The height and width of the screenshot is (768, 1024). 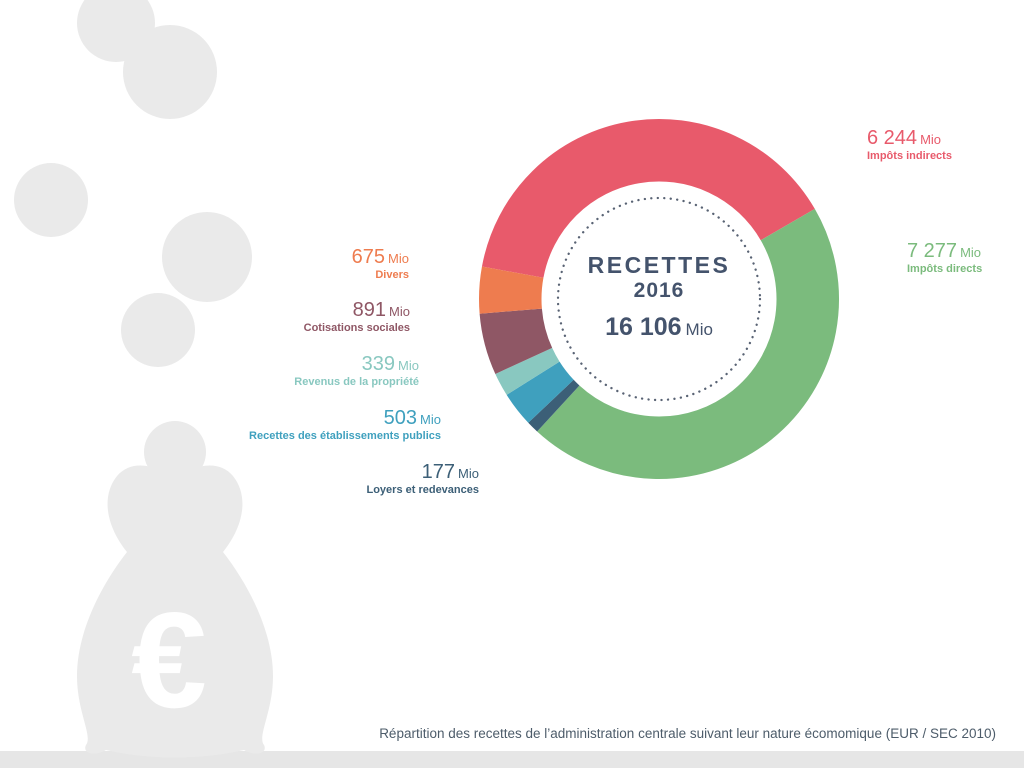 I want to click on segment-label-divers: 675 Mio Divers, so click(x=380, y=263).